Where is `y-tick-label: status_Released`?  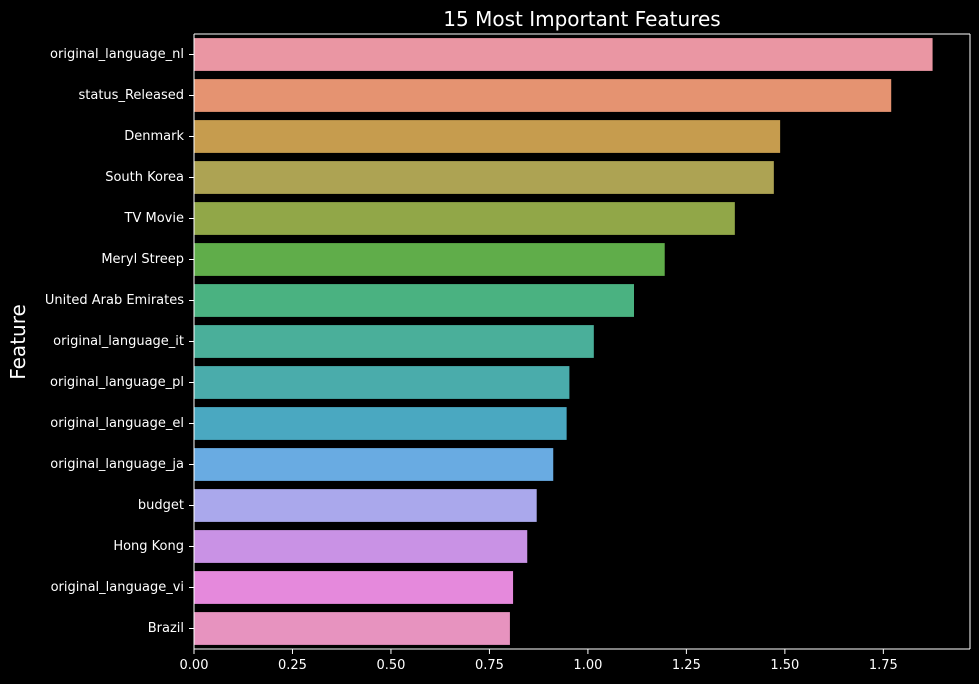
y-tick-label: status_Released is located at coordinates (132, 95).